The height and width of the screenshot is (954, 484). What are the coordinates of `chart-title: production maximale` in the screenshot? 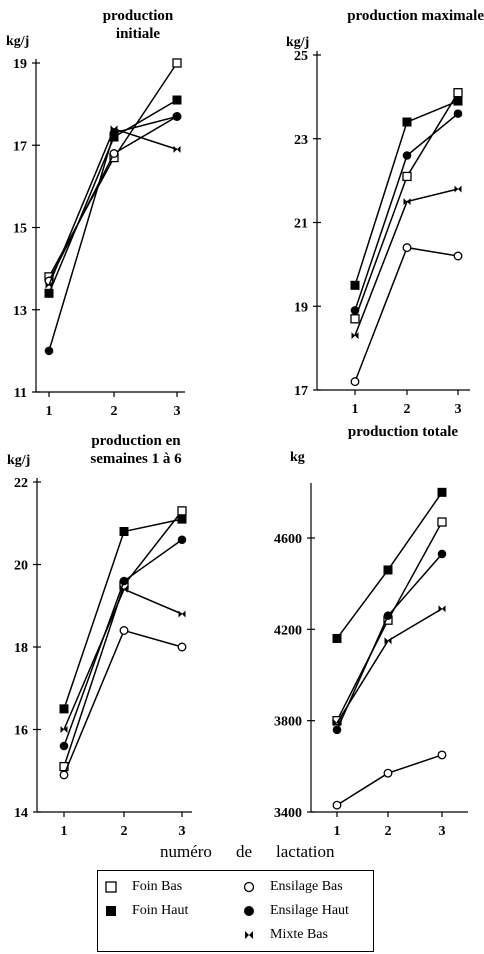 It's located at (415, 16).